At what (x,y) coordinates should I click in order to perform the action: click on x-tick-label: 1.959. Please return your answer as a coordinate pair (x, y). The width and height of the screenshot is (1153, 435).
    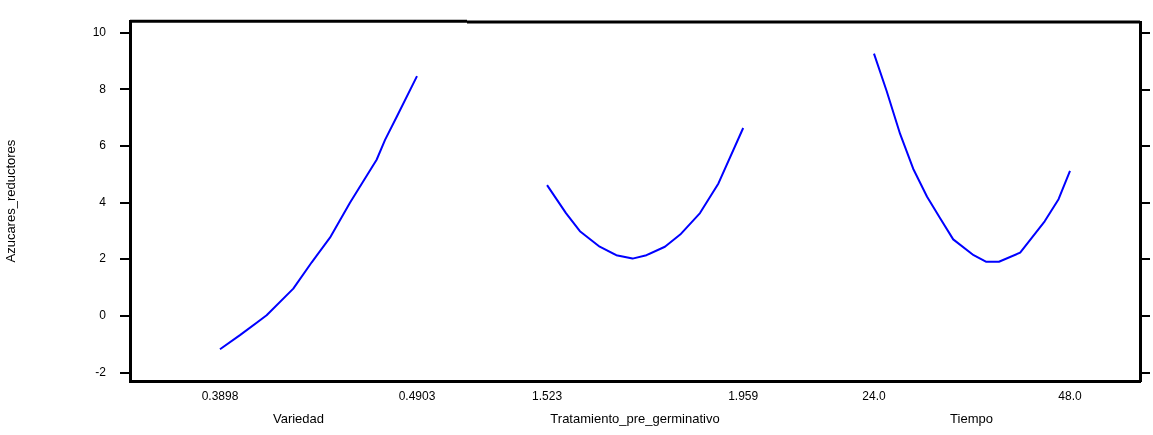
    Looking at the image, I should click on (743, 395).